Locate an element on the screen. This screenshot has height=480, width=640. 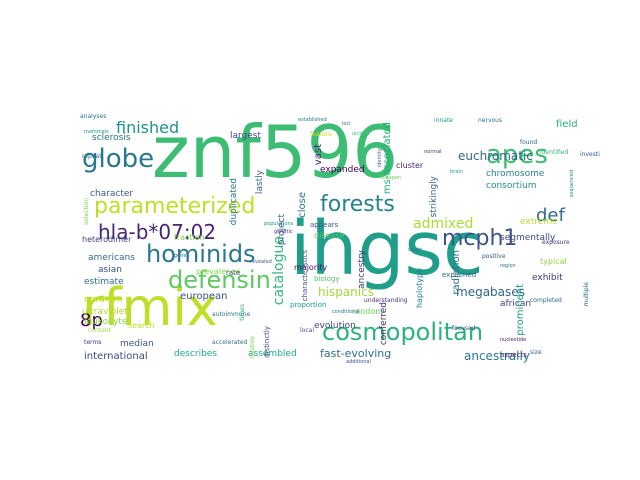
word-34: prominent is located at coordinates (520, 310).